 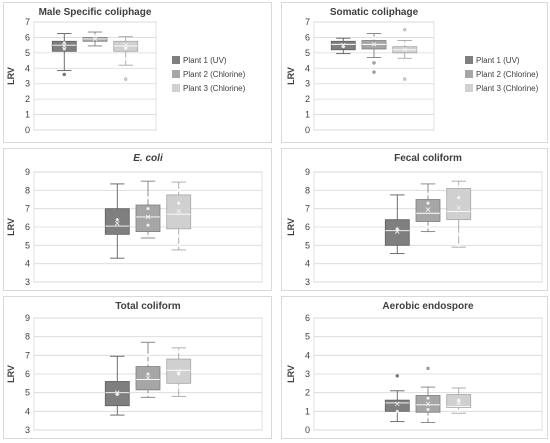 What do you see at coordinates (507, 74) in the screenshot?
I see `legend-entry: Plant 2 (Chlorine)` at bounding box center [507, 74].